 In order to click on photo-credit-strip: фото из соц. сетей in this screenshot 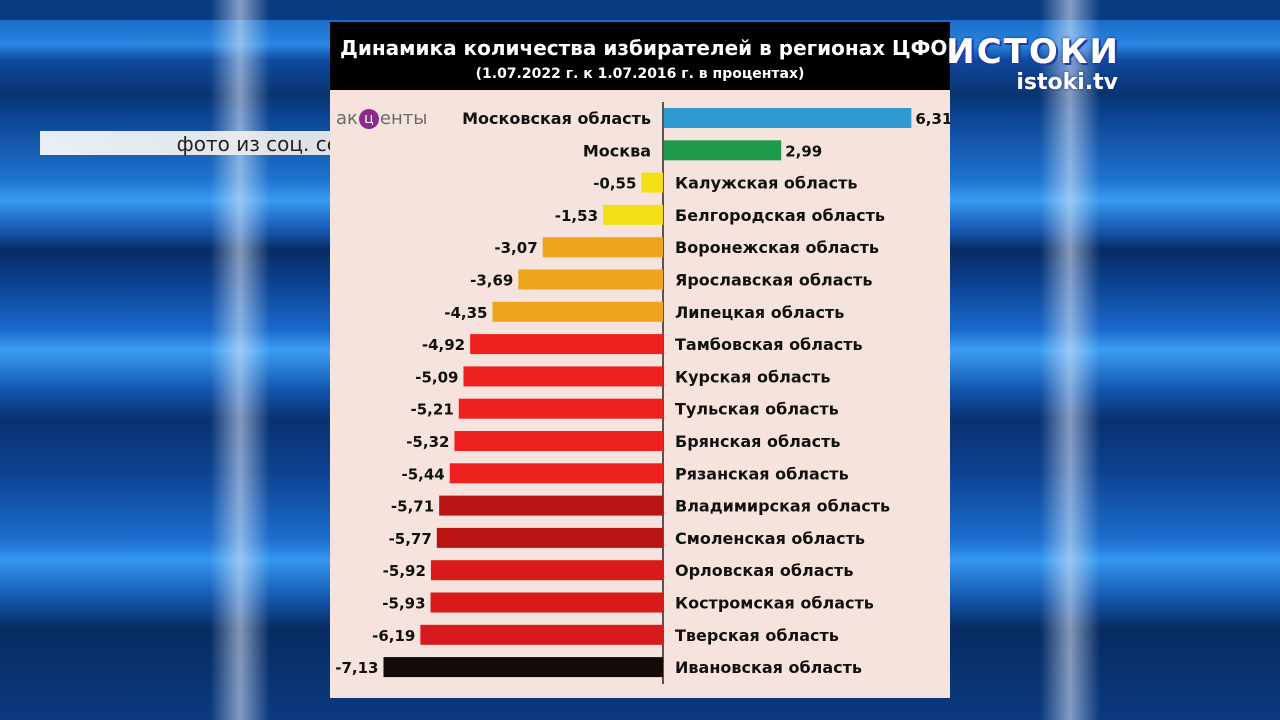, I will do `click(210, 143)`.